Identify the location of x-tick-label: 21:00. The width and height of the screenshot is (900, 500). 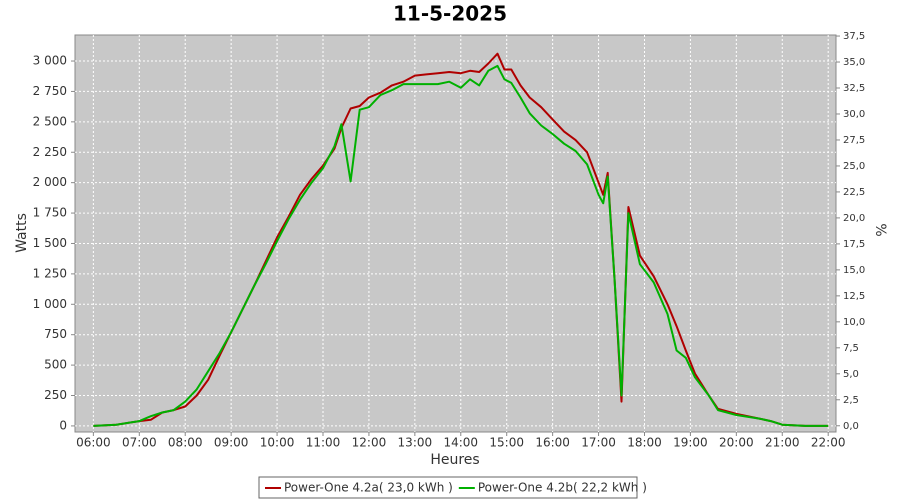
(782, 443).